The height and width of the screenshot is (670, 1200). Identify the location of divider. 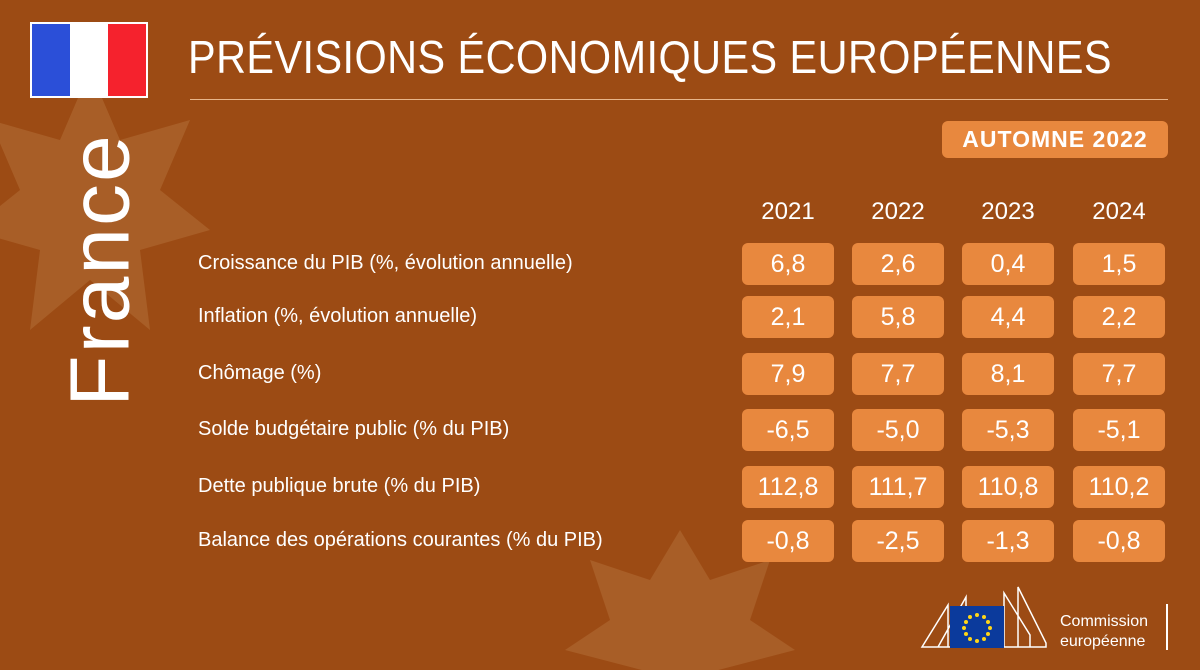
(679, 99).